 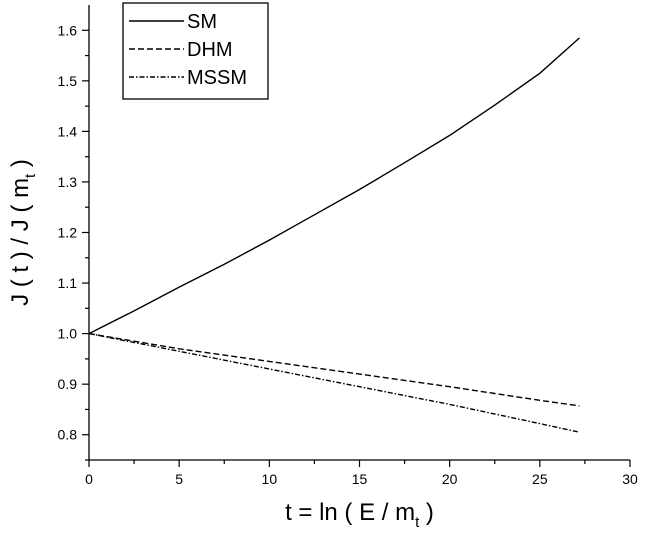 I want to click on y-tick-label: 1.2, so click(x=68, y=233).